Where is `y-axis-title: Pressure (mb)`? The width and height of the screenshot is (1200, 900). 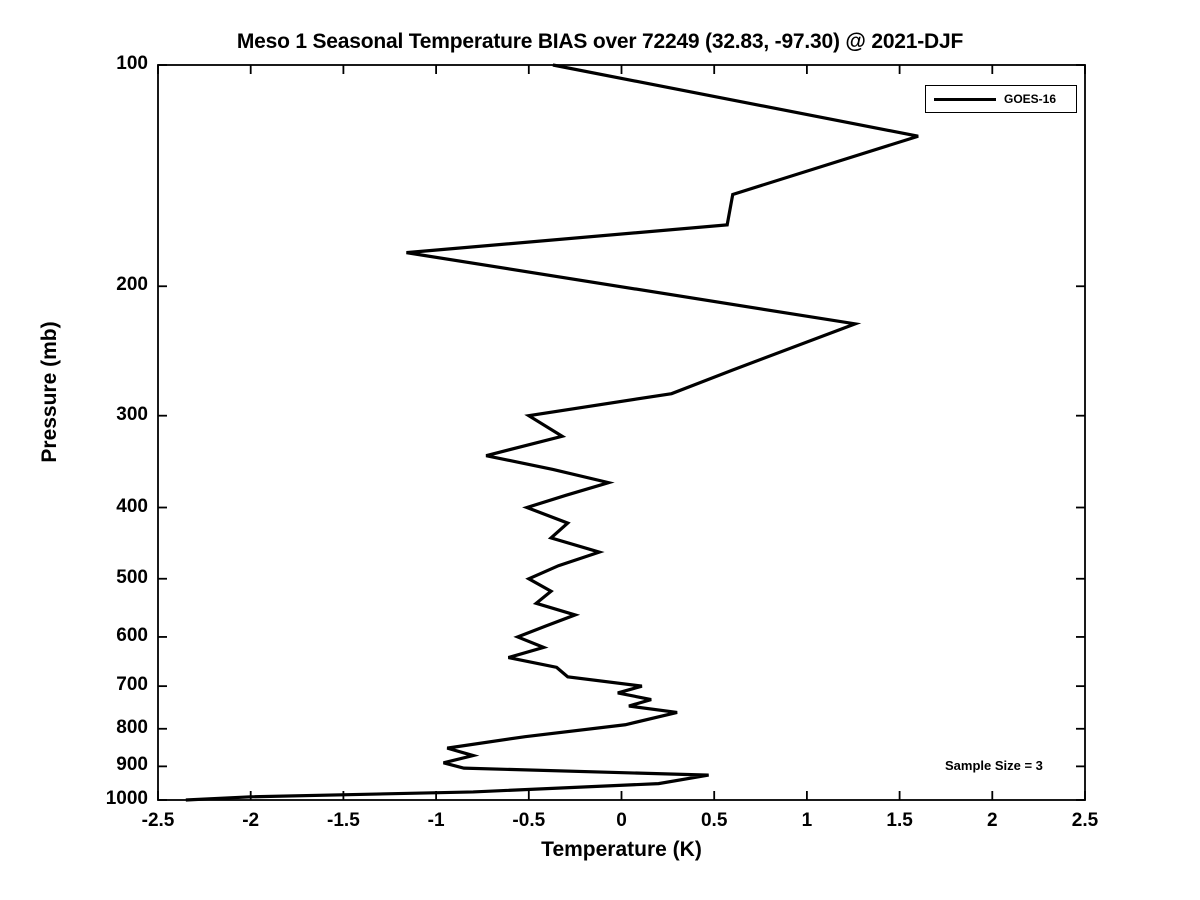 y-axis-title: Pressure (mb) is located at coordinates (49, 392).